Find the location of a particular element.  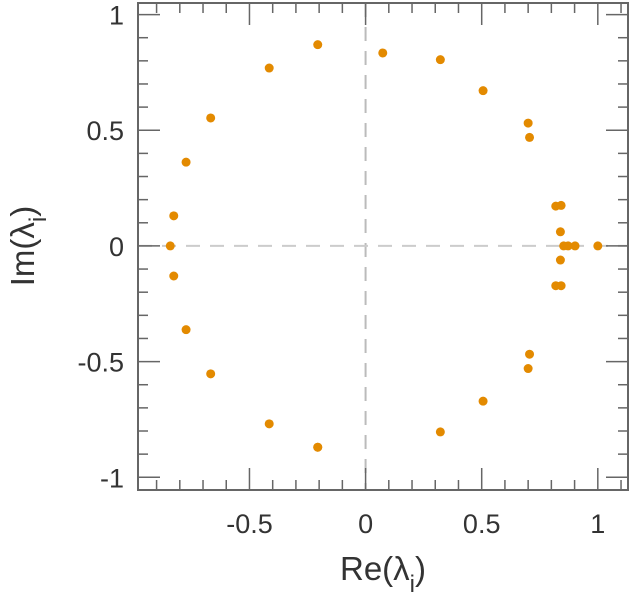

y-tick-label: -0.5 is located at coordinates (100, 363).